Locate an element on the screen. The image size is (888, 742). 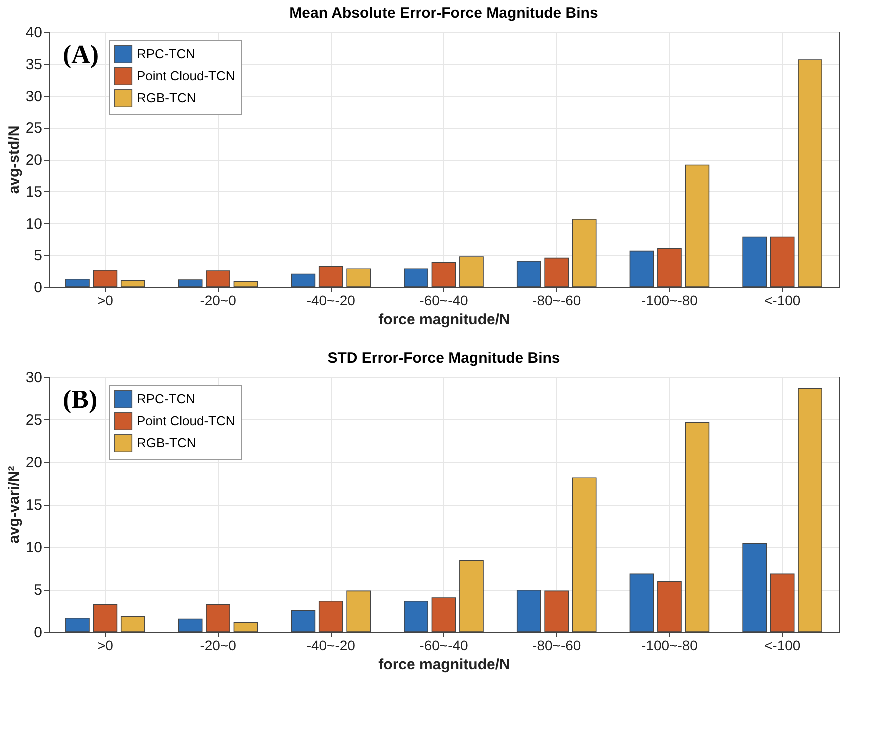
annotation: (A) is located at coordinates (81, 54).